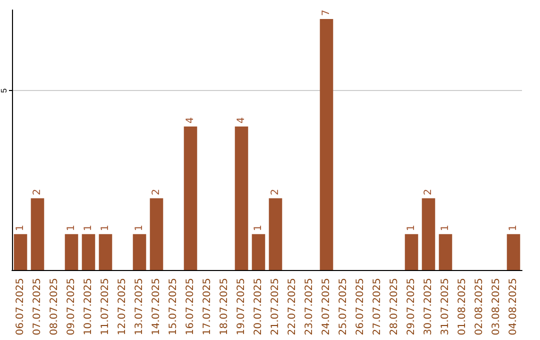  What do you see at coordinates (20, 307) in the screenshot?
I see `x-tick-label: 06.07.2025` at bounding box center [20, 307].